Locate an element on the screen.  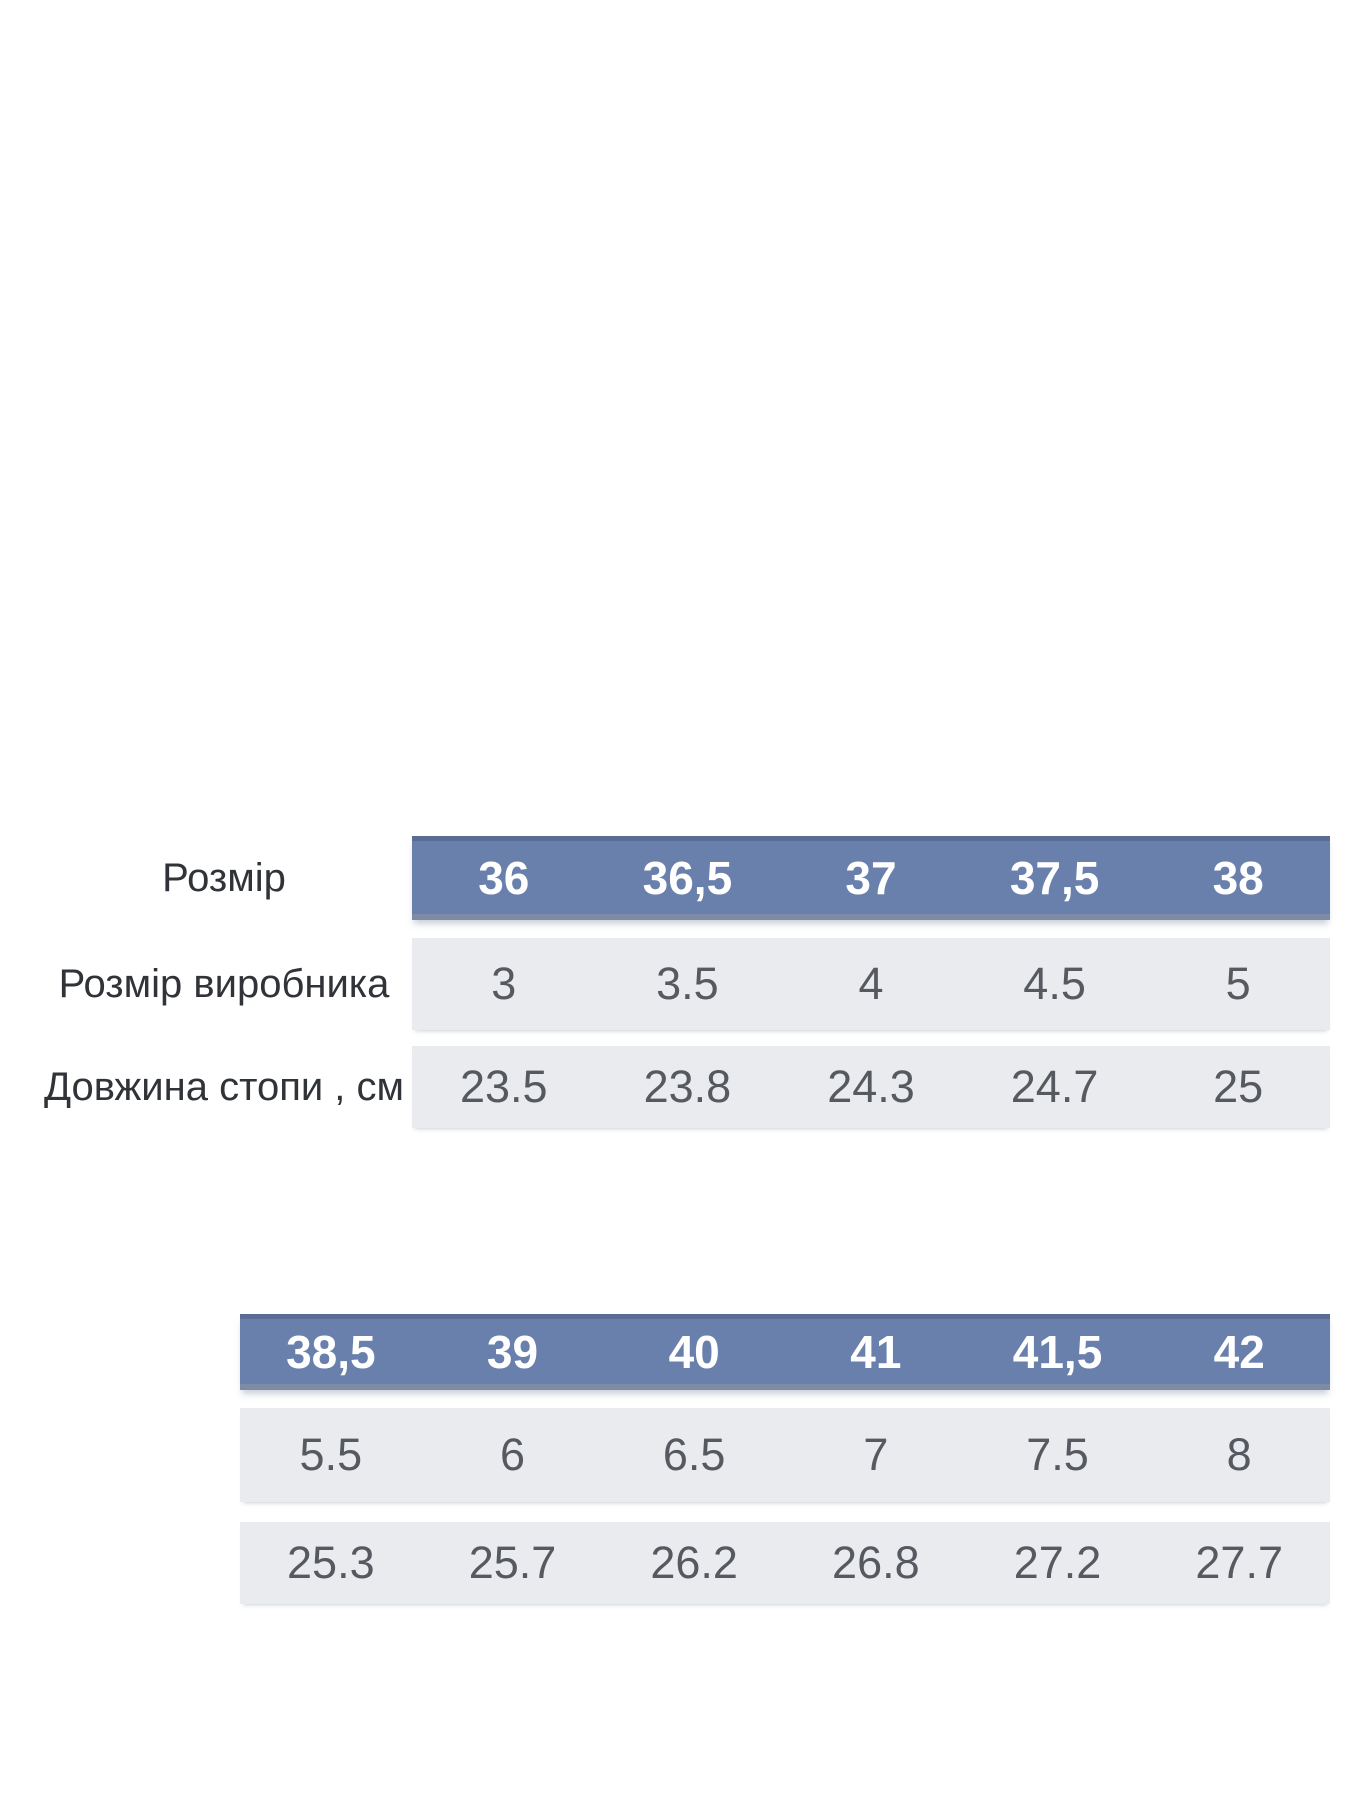
table1-manufacturer-size-row: 3 3.5 4 4.5 5 is located at coordinates (871, 984).